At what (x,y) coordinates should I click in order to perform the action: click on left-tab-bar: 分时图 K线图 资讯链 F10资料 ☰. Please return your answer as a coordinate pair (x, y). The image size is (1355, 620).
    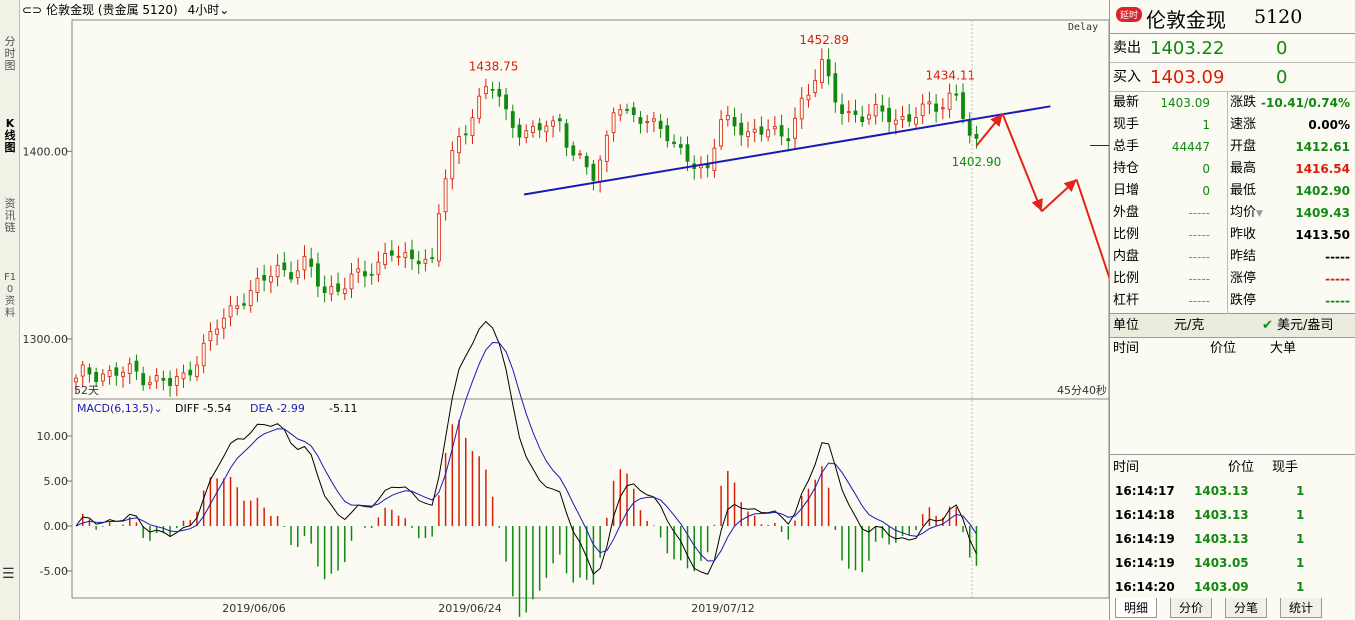
    Looking at the image, I should click on (10, 310).